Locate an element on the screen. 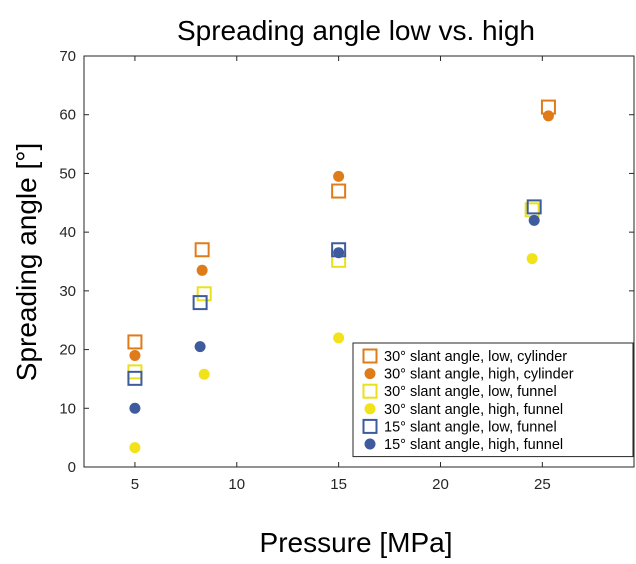  y-tick-label: 50 is located at coordinates (67, 173).